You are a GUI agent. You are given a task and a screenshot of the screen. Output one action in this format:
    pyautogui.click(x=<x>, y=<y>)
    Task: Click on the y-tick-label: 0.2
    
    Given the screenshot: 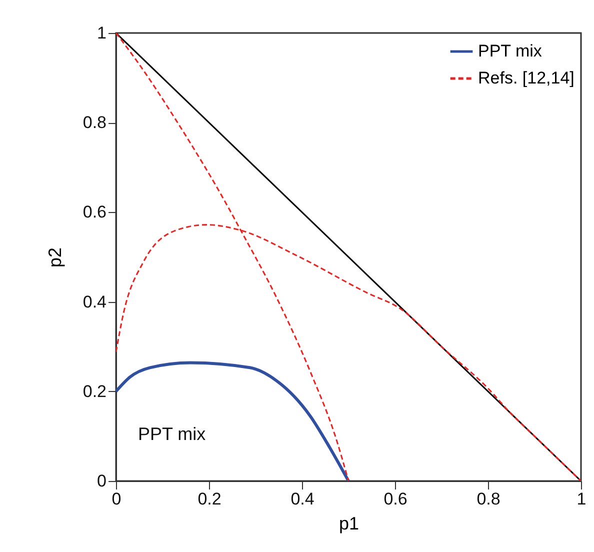 What is the action you would take?
    pyautogui.click(x=94, y=391)
    